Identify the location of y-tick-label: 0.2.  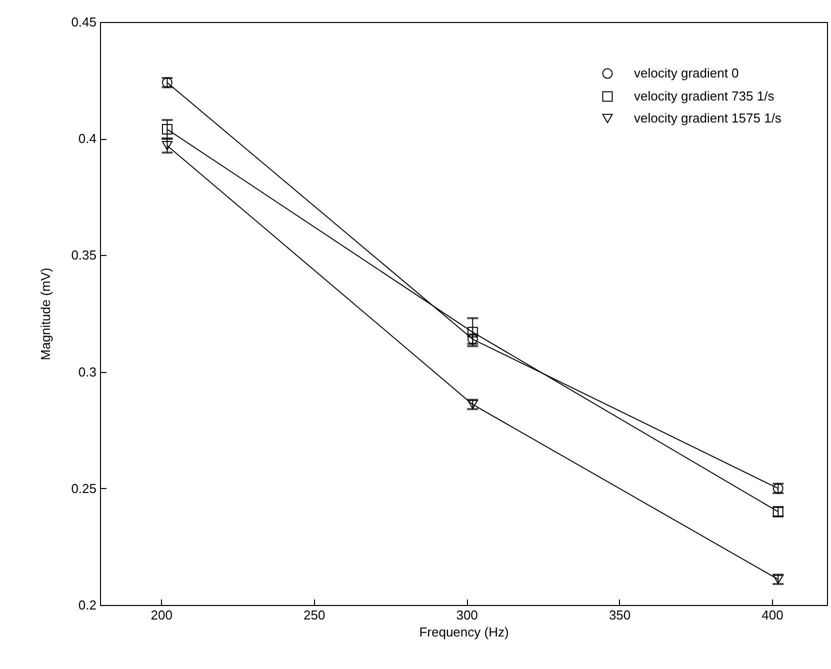
(87, 605).